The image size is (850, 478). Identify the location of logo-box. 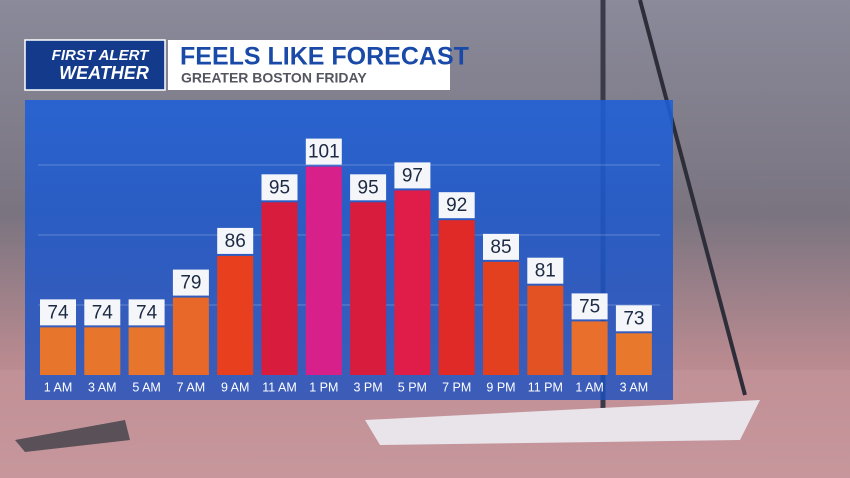
(95, 65).